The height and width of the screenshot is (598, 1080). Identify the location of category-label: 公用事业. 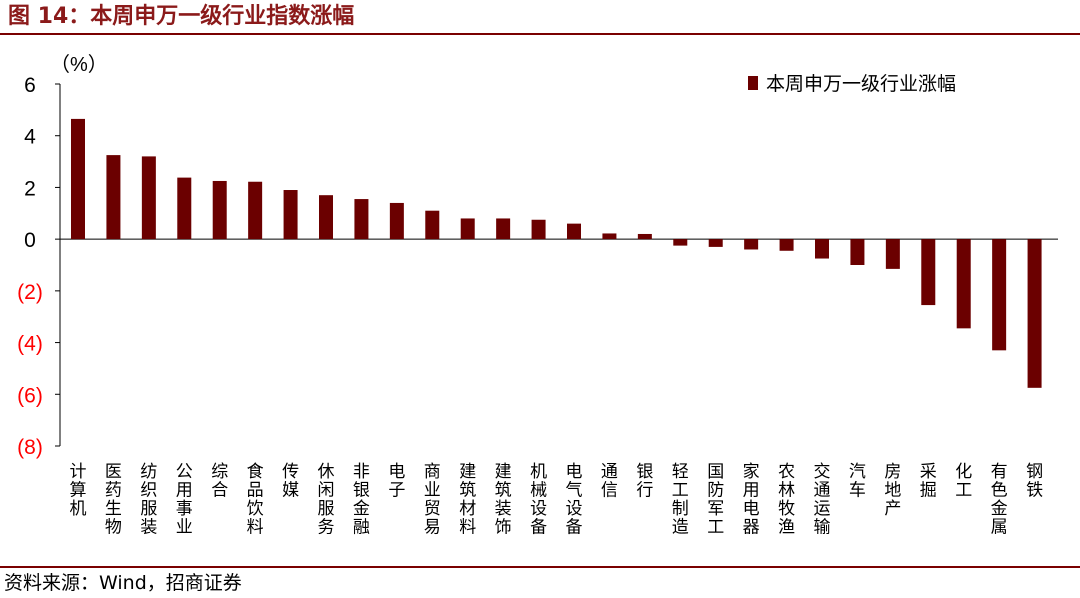
(184, 500).